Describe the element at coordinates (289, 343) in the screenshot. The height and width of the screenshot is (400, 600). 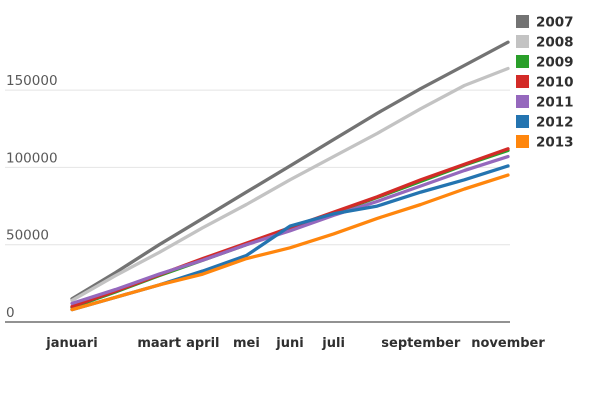
I see `x-axis-label-juni: juni` at that location.